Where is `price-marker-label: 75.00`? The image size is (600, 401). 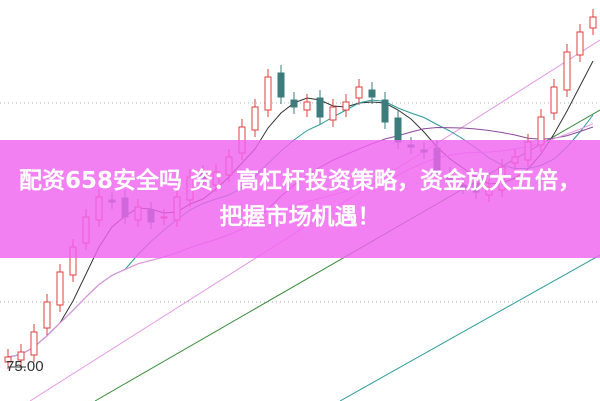 price-marker-label: 75.00 is located at coordinates (25, 366).